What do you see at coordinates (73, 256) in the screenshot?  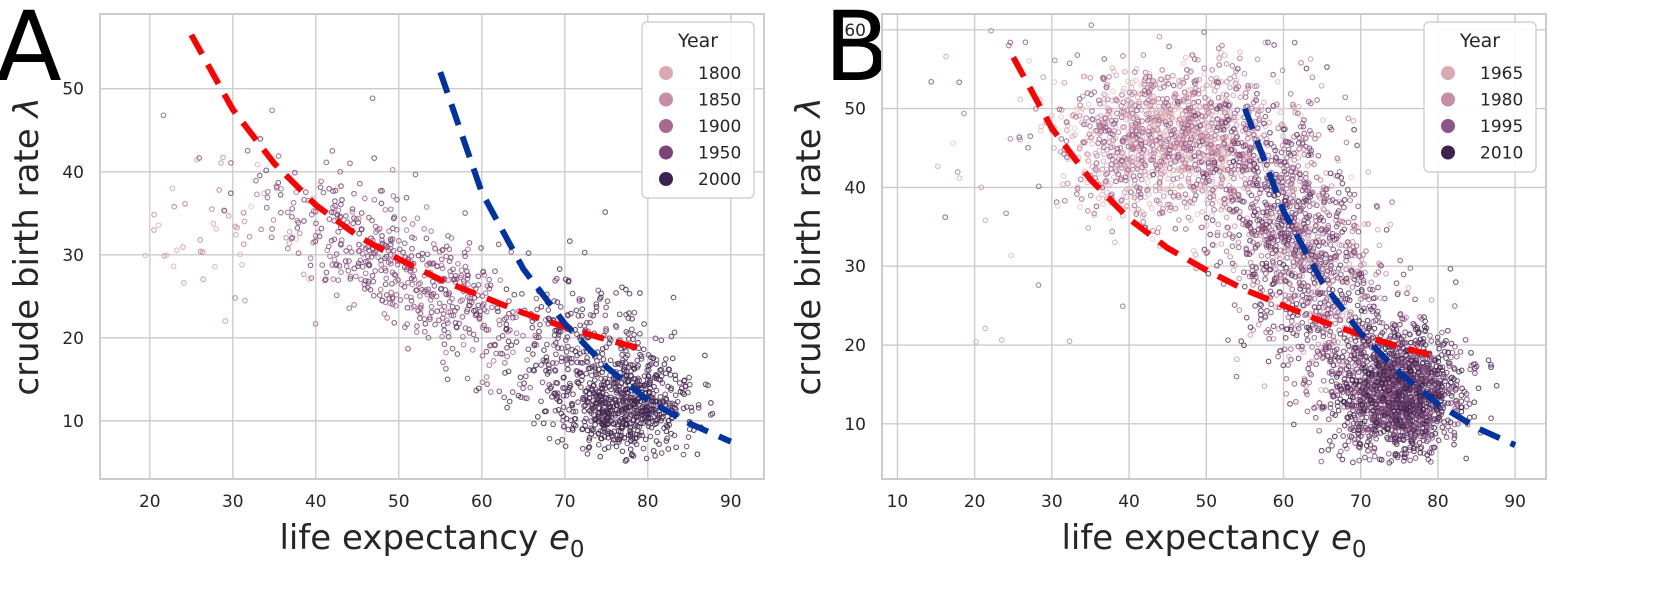 I see `panel-a-ytick-label: 30` at bounding box center [73, 256].